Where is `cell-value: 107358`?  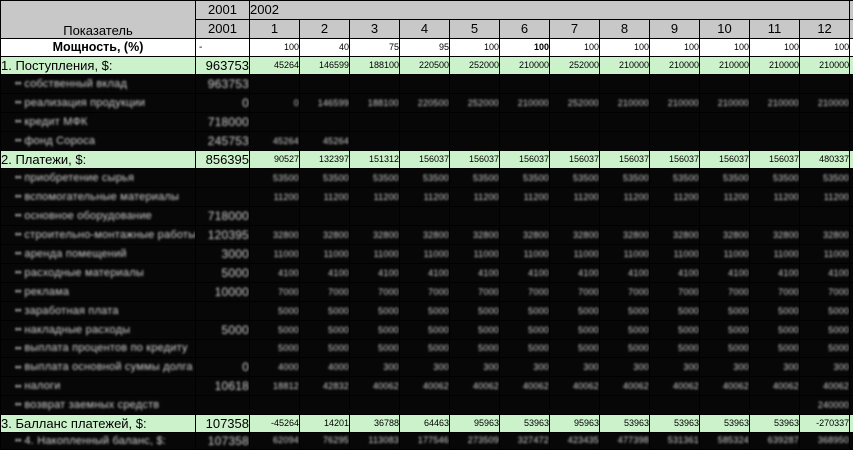 cell-value: 107358 is located at coordinates (228, 441).